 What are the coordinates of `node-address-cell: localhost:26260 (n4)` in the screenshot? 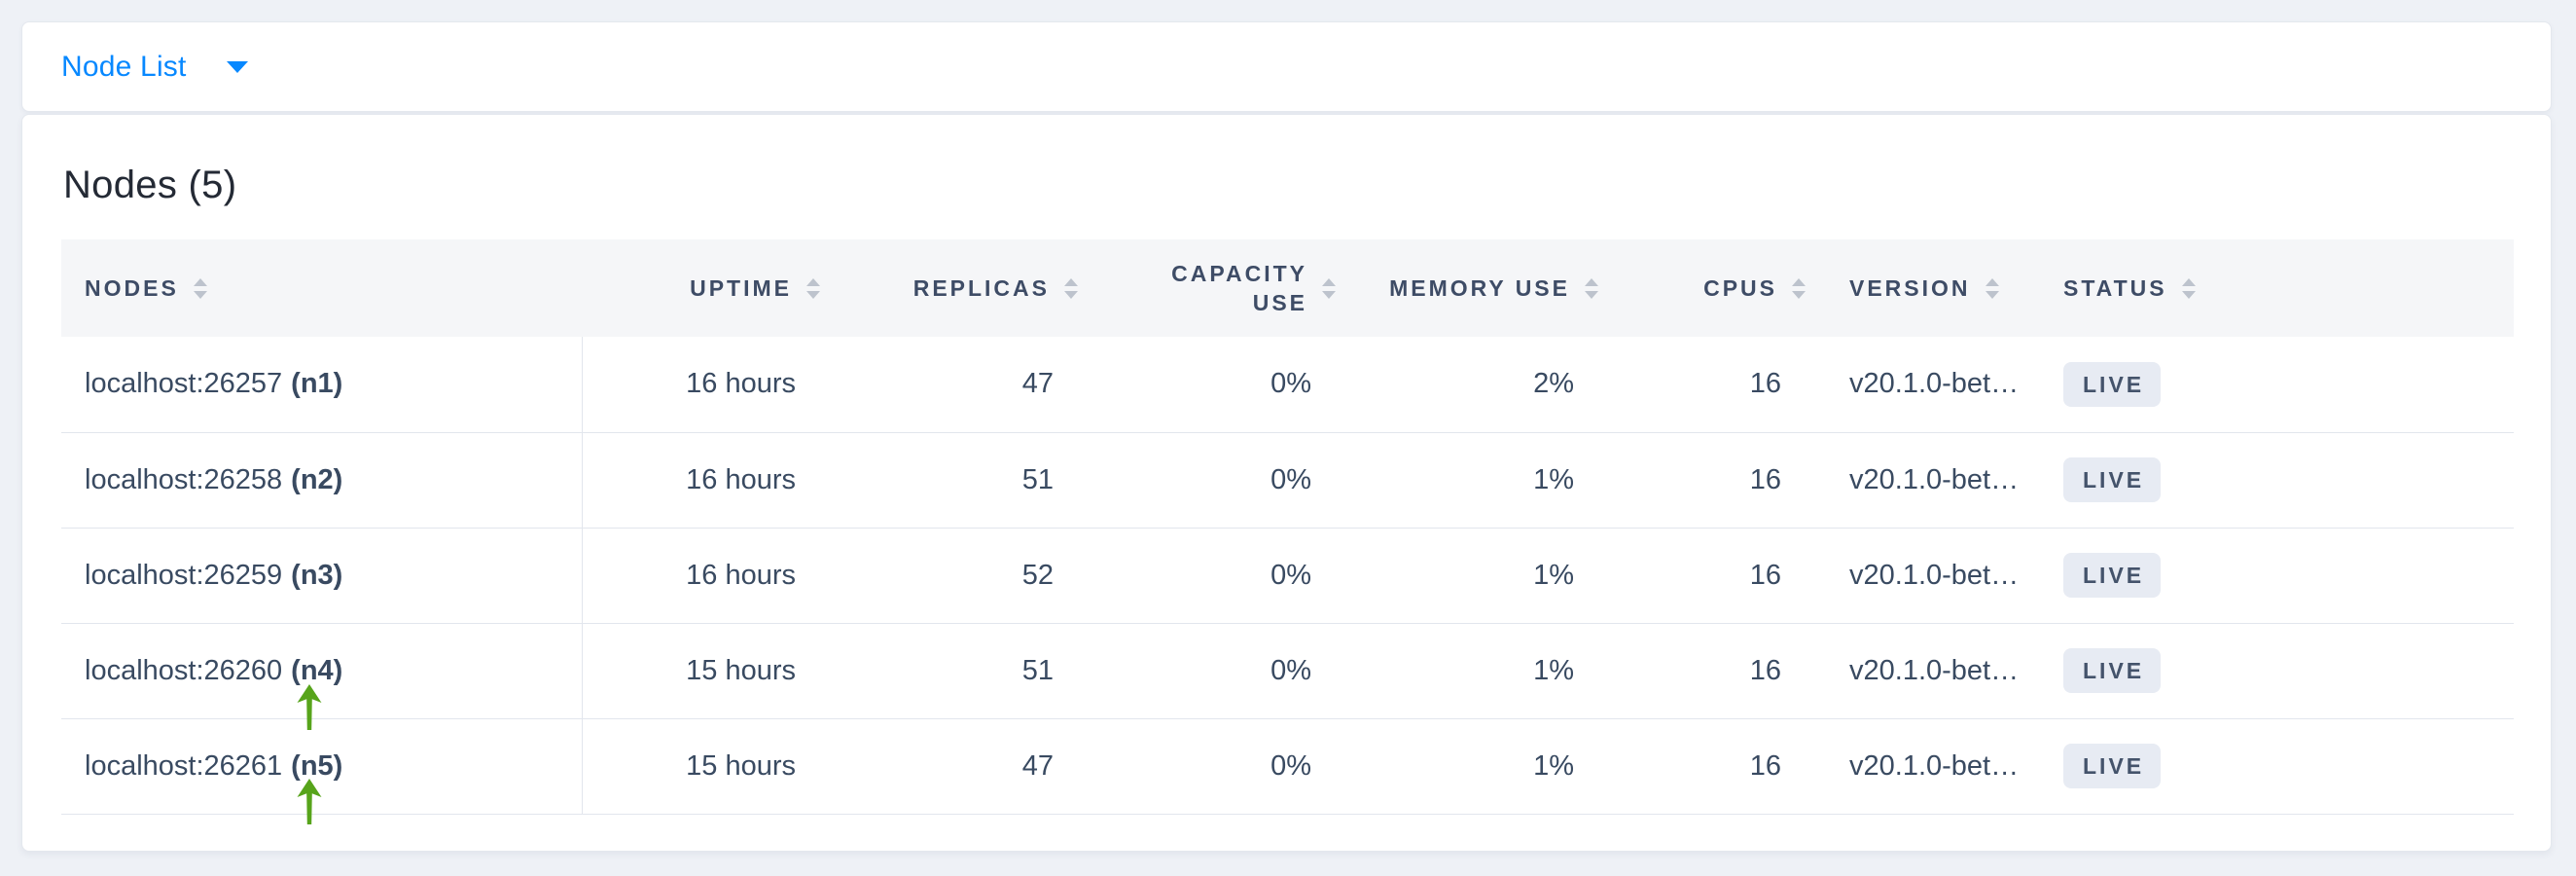 It's located at (322, 671).